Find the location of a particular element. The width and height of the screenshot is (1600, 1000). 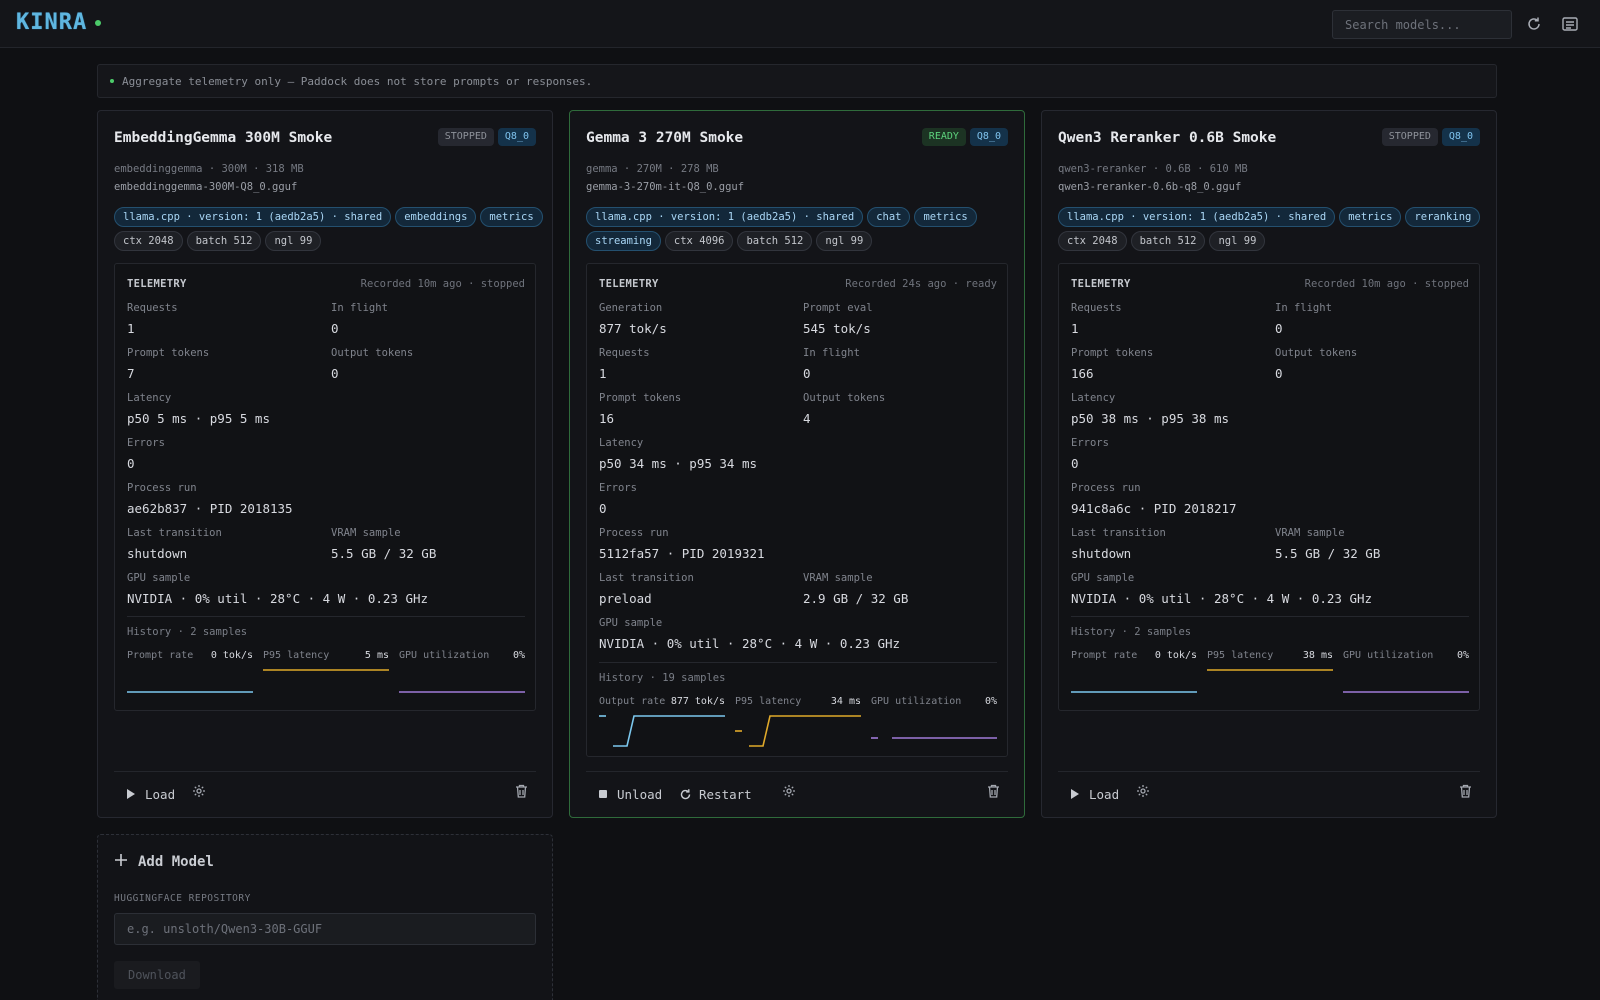

tag-ctx: ctx 2048 is located at coordinates (1092, 241).